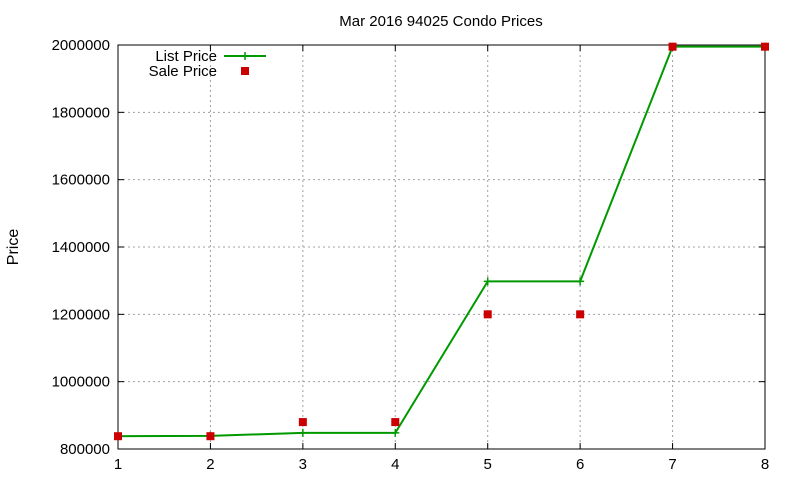 The height and width of the screenshot is (480, 800). I want to click on x-tick-label: 4, so click(395, 464).